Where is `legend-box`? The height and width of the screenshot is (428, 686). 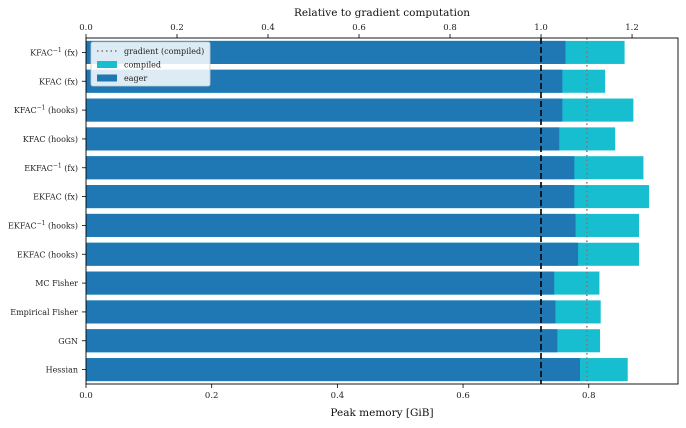 legend-box is located at coordinates (150, 64).